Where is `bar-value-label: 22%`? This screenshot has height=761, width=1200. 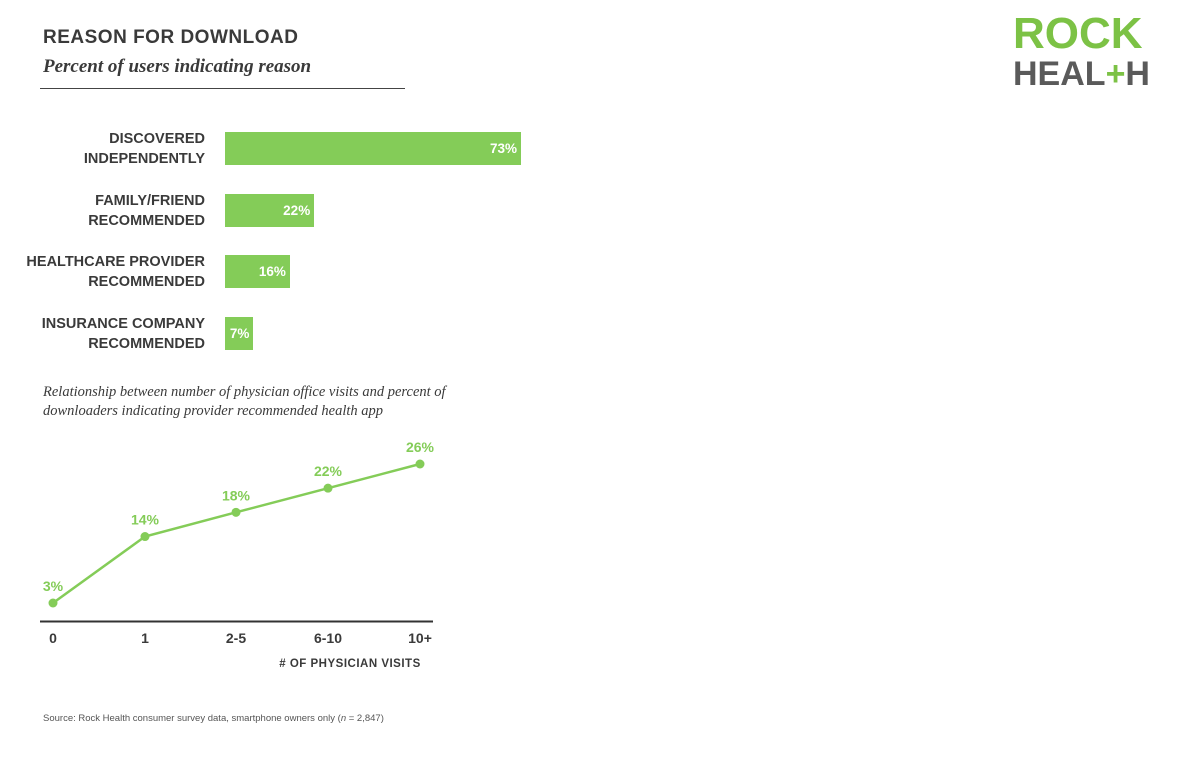
bar-value-label: 22% is located at coordinates (297, 210).